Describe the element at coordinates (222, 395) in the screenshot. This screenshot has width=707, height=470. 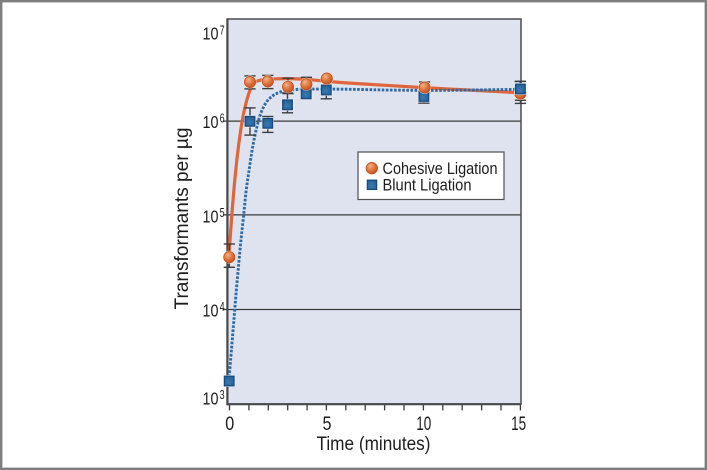
I see `svg-text: 3` at that location.